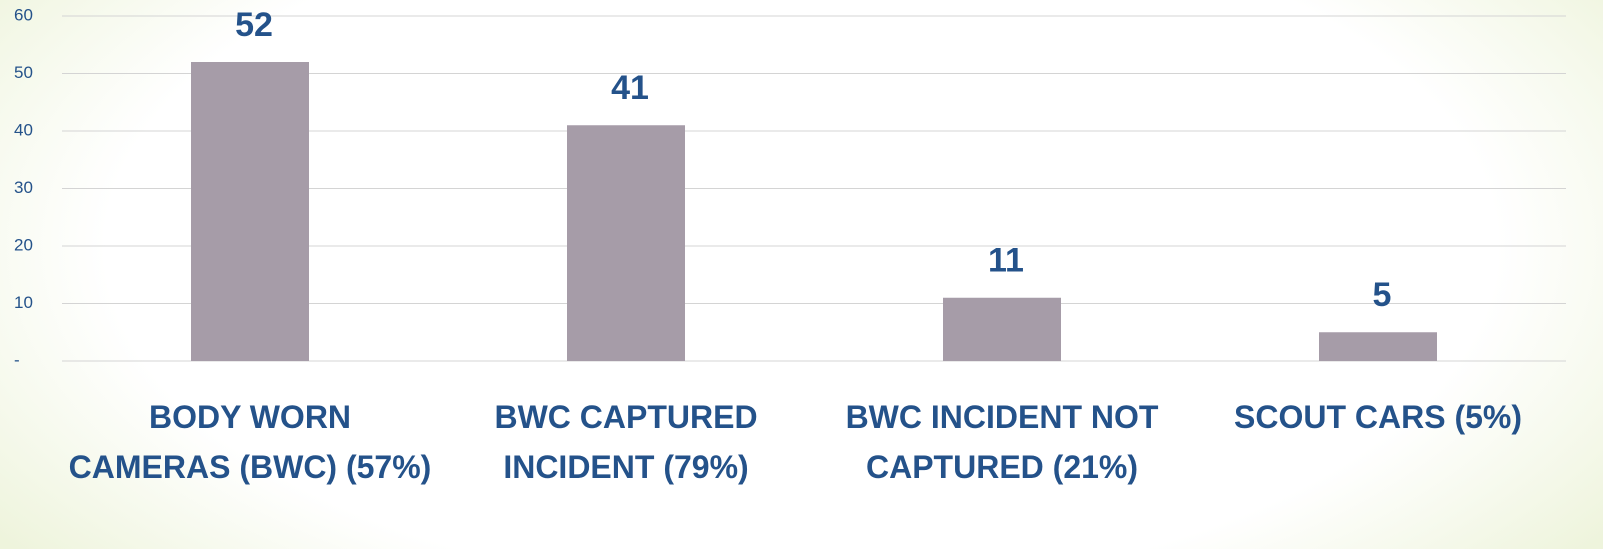 This screenshot has height=549, width=1603. I want to click on x-tick-label: SCOUT CARS (5%), so click(1377, 417).